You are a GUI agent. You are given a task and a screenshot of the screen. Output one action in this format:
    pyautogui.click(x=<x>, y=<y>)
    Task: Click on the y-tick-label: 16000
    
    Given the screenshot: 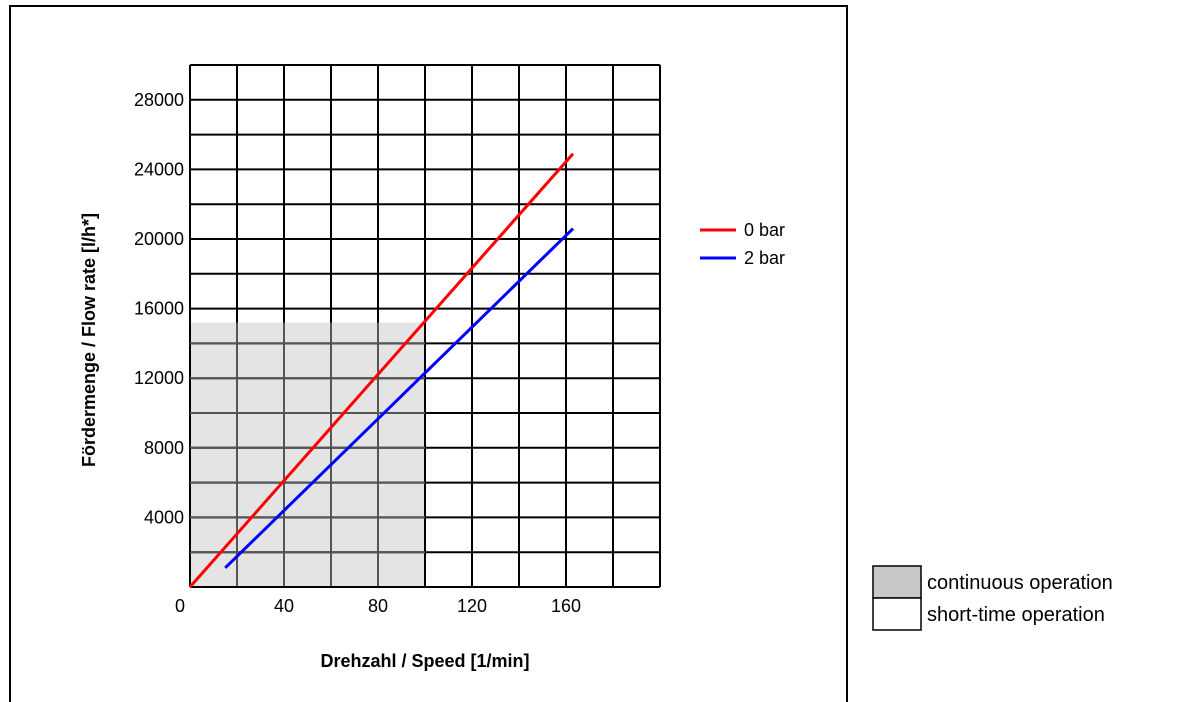 What is the action you would take?
    pyautogui.click(x=159, y=309)
    